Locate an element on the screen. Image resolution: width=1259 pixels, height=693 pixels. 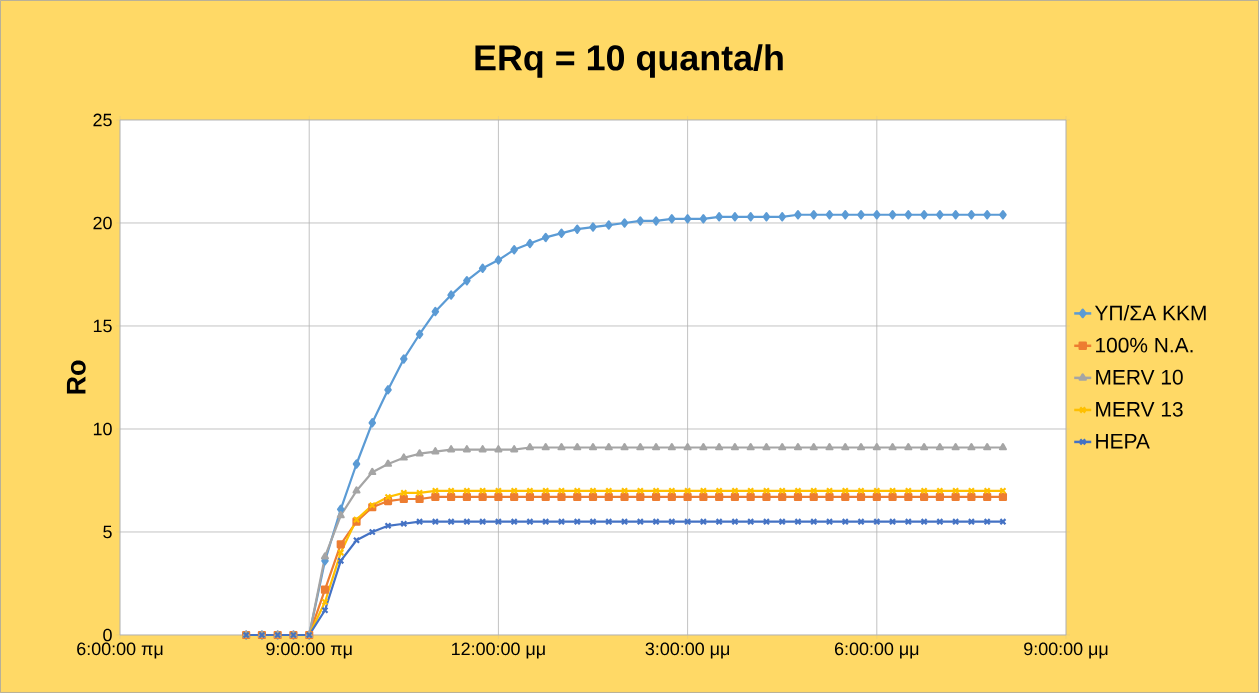
y-tick-label: 5 is located at coordinates (107, 532).